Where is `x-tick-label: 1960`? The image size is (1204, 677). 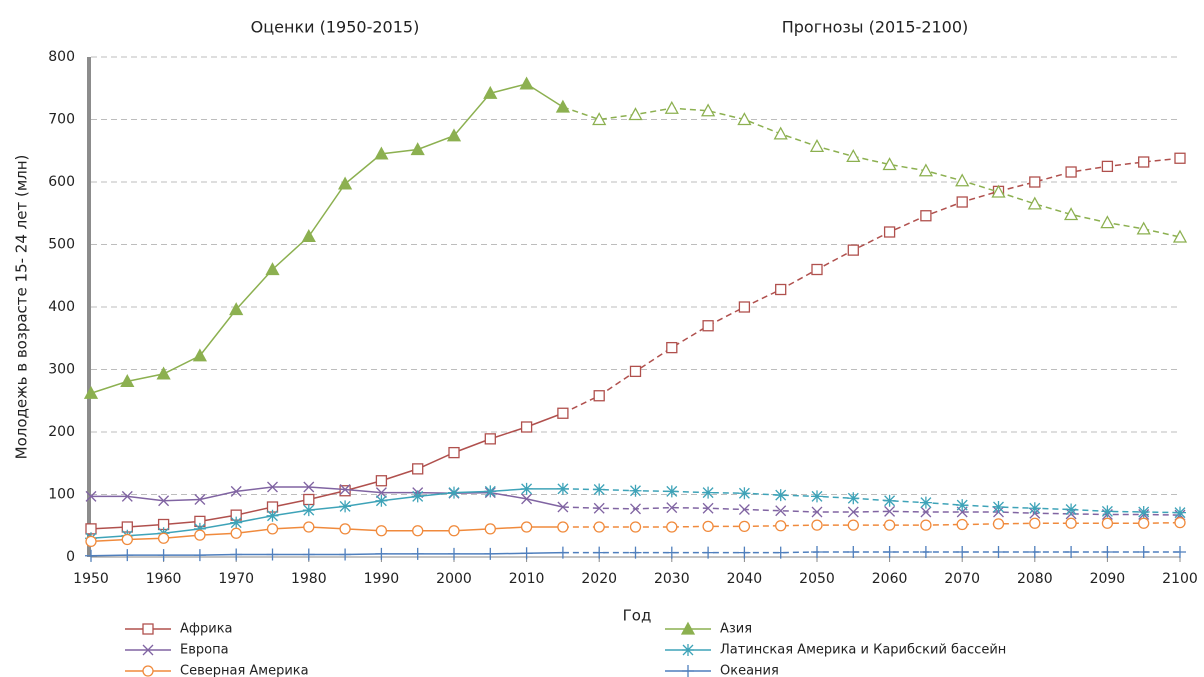 x-tick-label: 1960 is located at coordinates (164, 579).